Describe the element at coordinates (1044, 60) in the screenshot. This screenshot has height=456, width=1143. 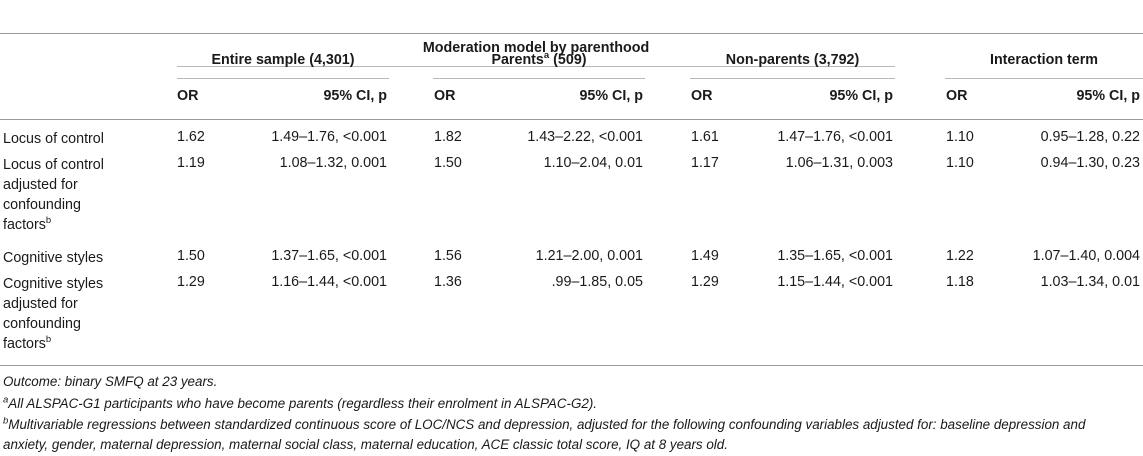
I see `group-header-interaction-term: Interaction term` at that location.